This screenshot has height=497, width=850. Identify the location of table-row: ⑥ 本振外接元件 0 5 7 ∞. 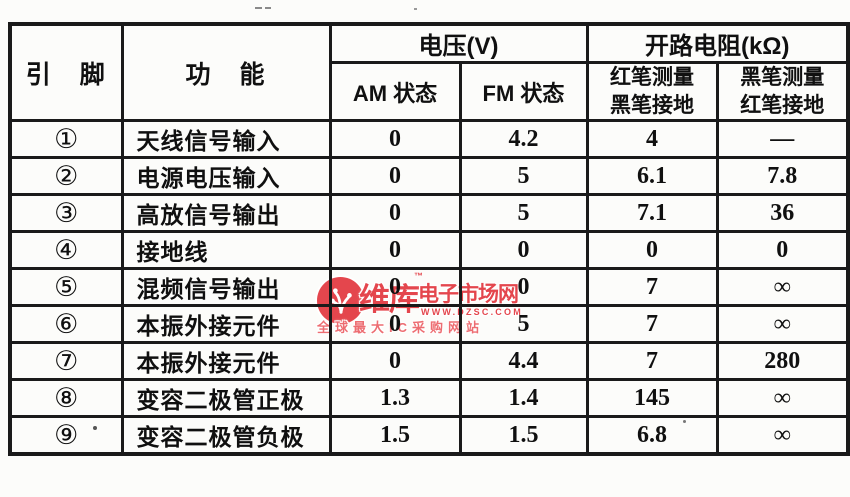
(429, 324).